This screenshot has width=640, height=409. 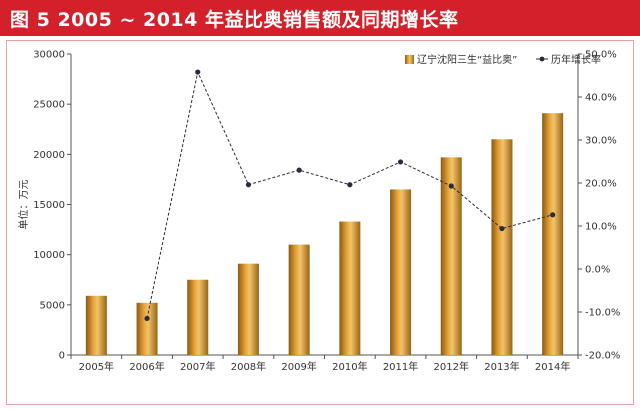 What do you see at coordinates (601, 227) in the screenshot?
I see `right-tick-label: 10.0%` at bounding box center [601, 227].